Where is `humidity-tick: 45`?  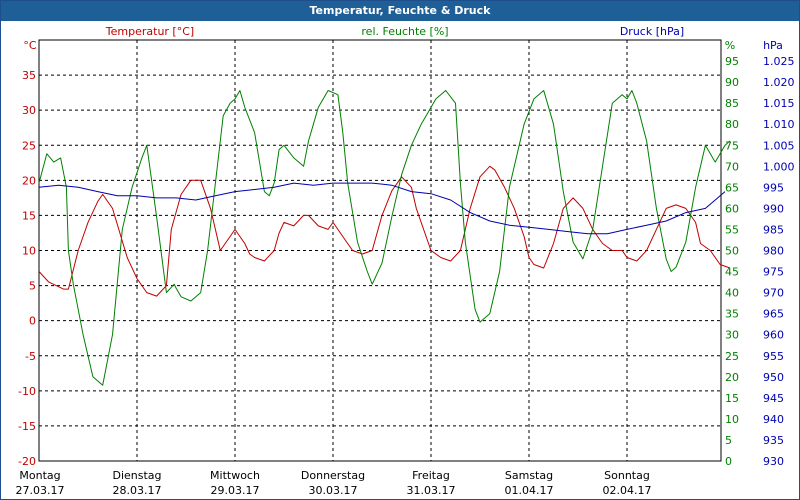 humidity-tick: 45 is located at coordinates (732, 272).